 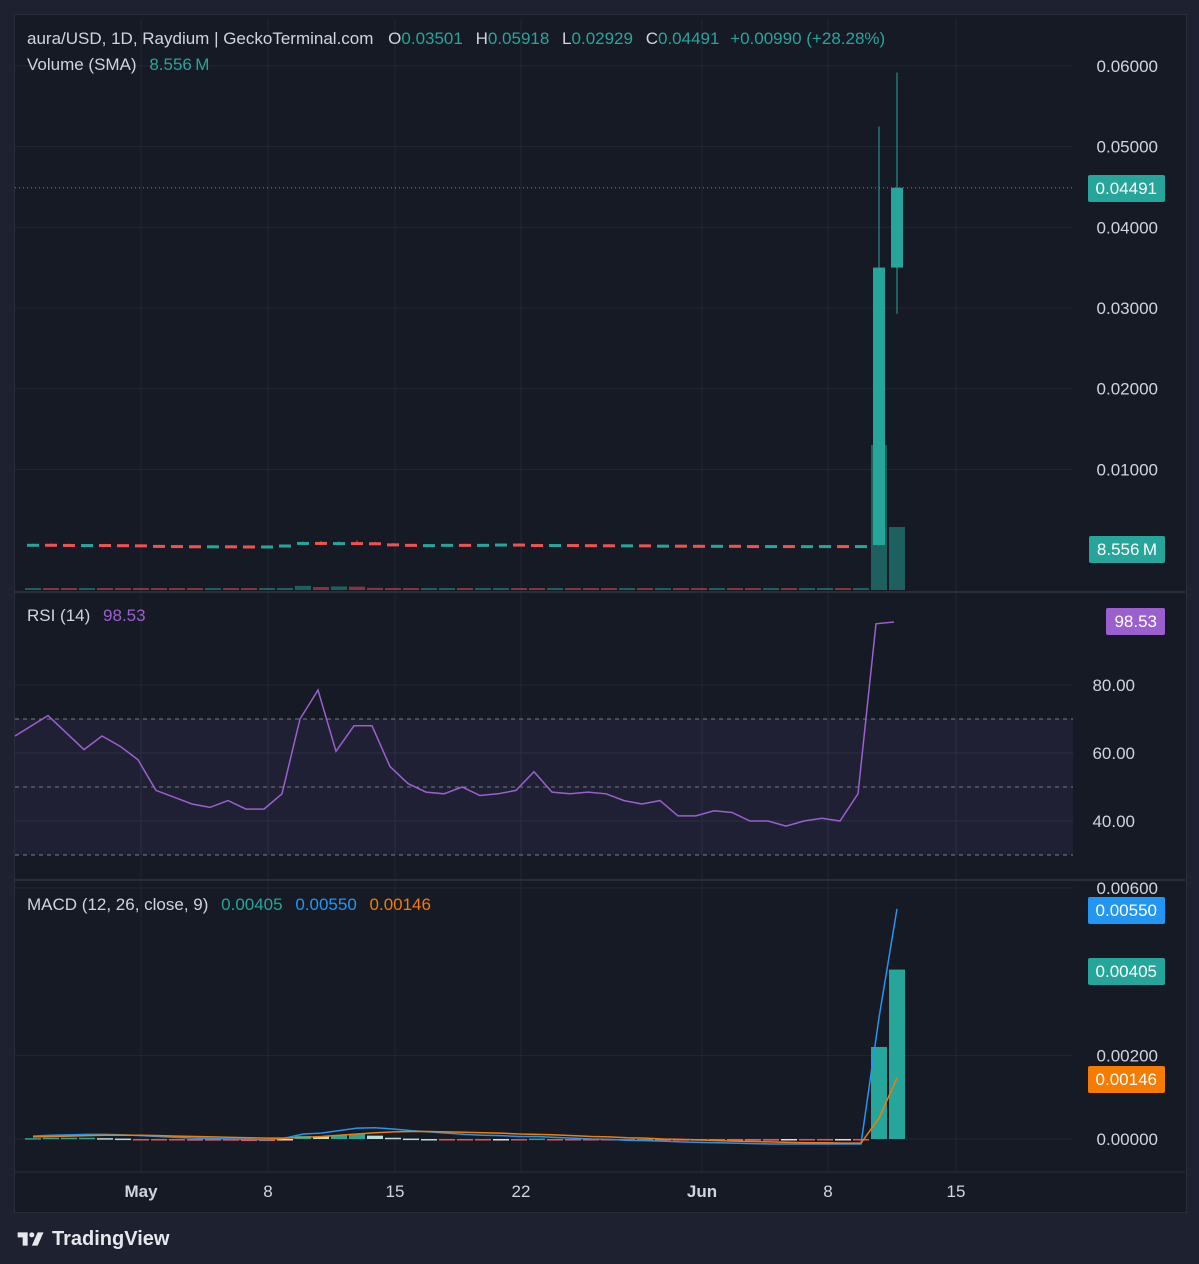 What do you see at coordinates (602, 38) in the screenshot?
I see `low-value: 0.02929` at bounding box center [602, 38].